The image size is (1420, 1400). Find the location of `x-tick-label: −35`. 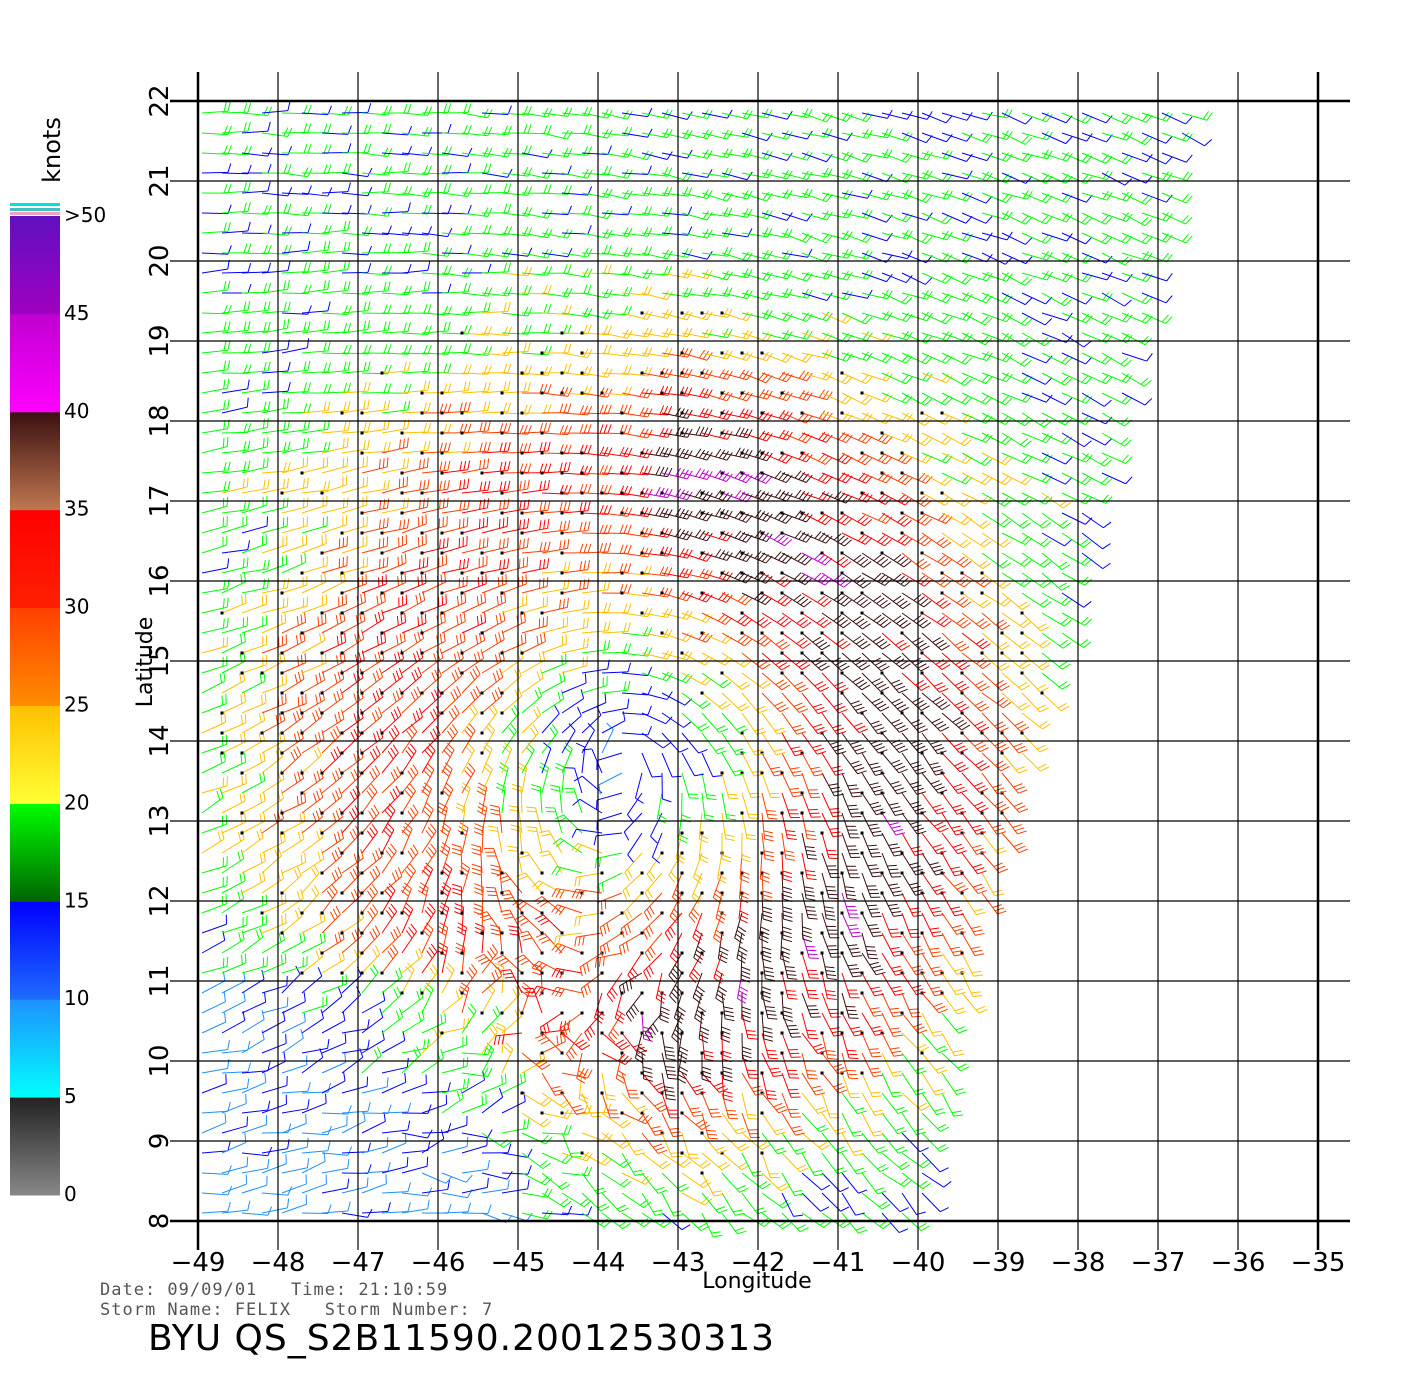

x-tick-label: −35 is located at coordinates (1318, 1263).